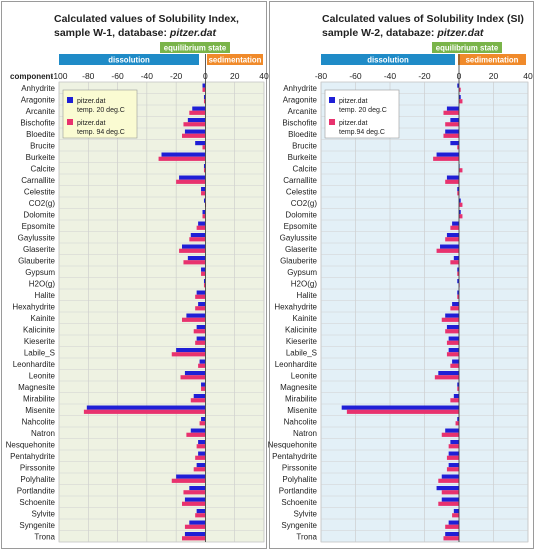 The width and height of the screenshot is (535, 550). I want to click on category-label: Calcite, so click(305, 168).